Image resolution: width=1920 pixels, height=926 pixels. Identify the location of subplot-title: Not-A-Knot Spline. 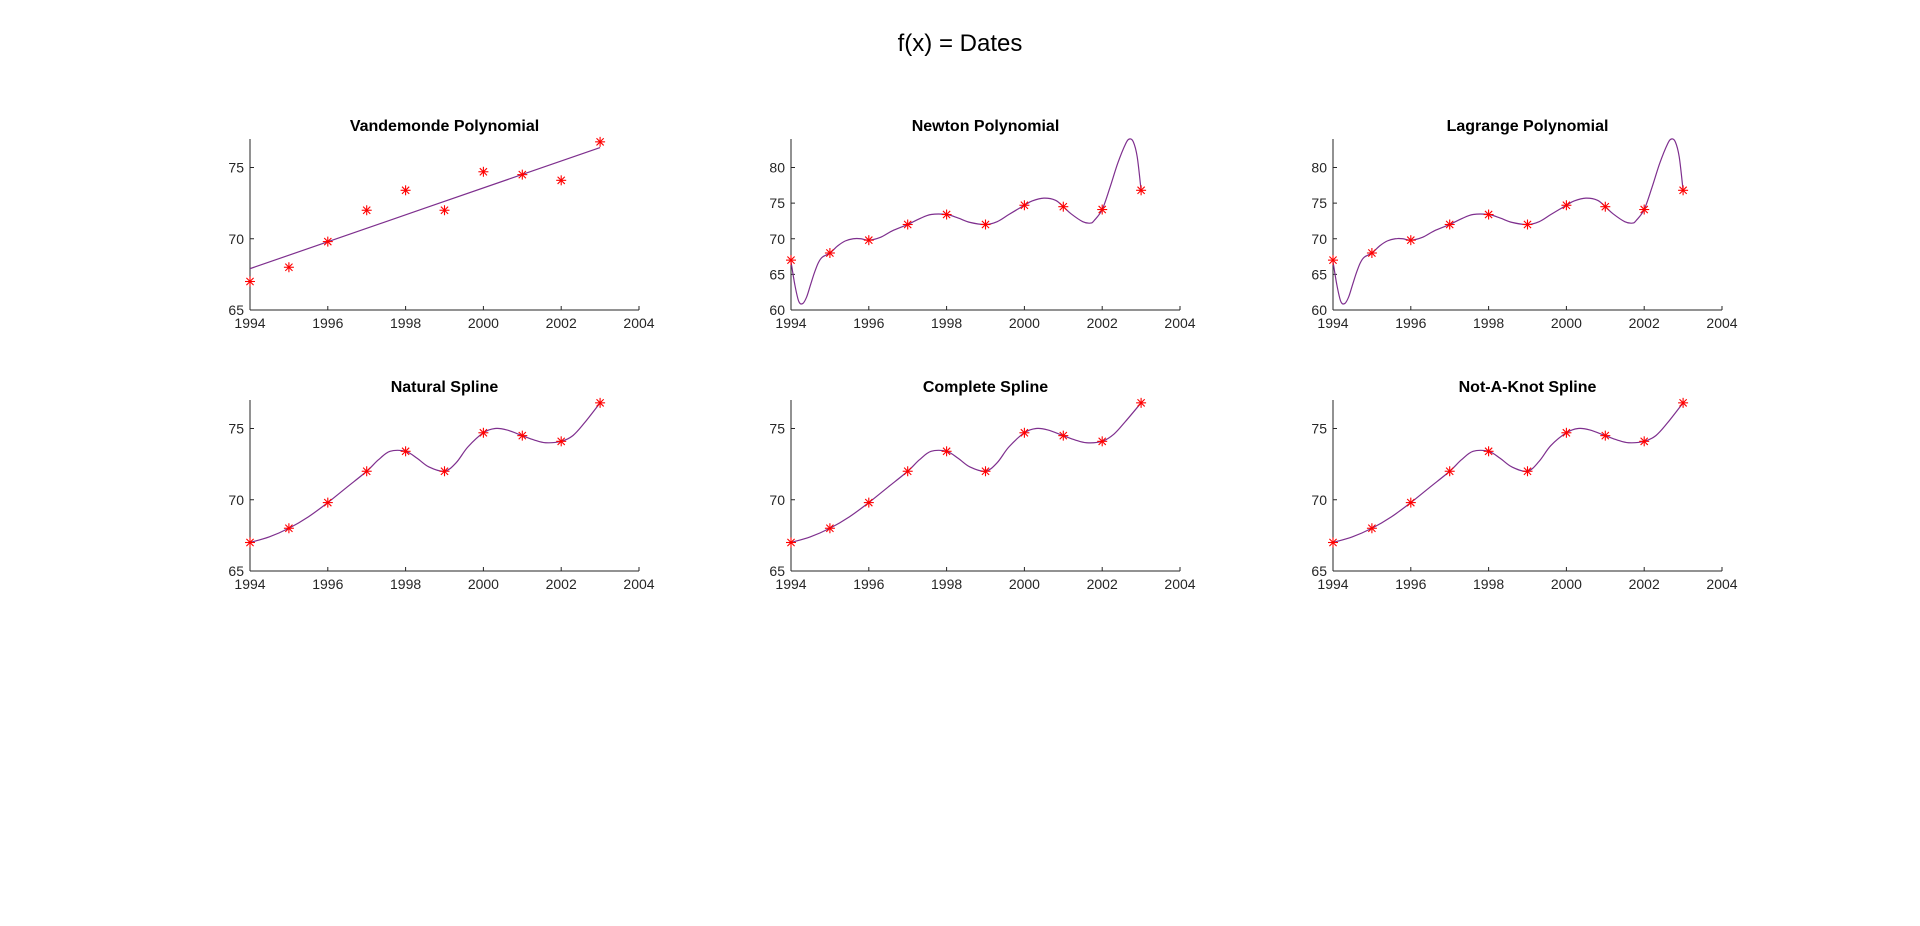
(1528, 387).